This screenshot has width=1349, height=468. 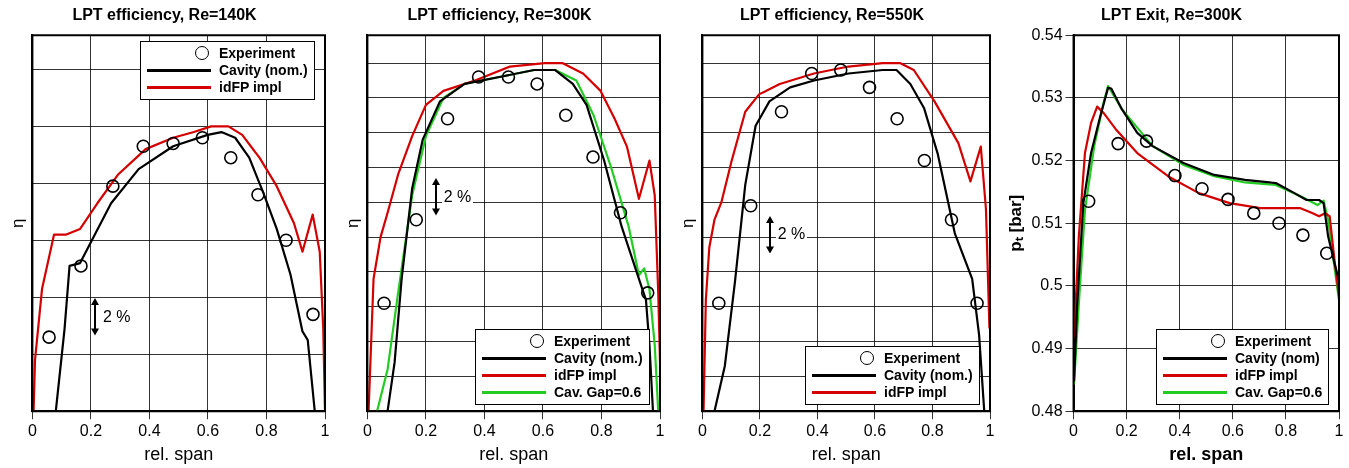 I want to click on y-tick-label: 0.53, so click(x=1047, y=97).